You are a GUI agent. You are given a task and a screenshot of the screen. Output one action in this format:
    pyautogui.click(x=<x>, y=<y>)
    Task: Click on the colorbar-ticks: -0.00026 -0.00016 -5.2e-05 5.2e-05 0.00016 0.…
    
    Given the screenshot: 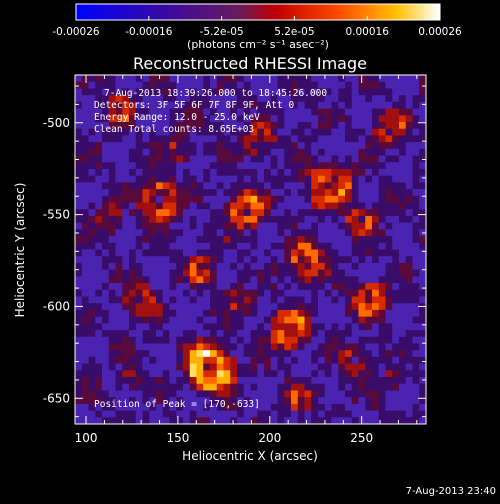 What is the action you would take?
    pyautogui.click(x=257, y=27)
    